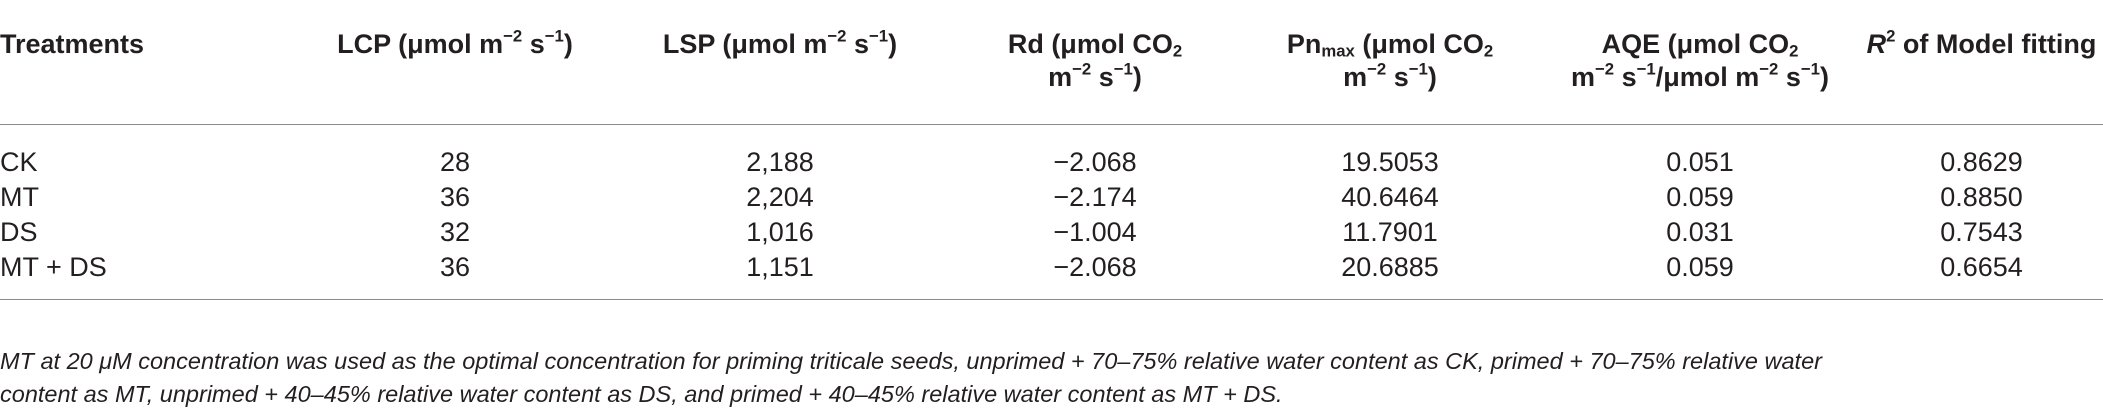  I want to click on header-pnmax-sup2: −1, so click(1418, 69).